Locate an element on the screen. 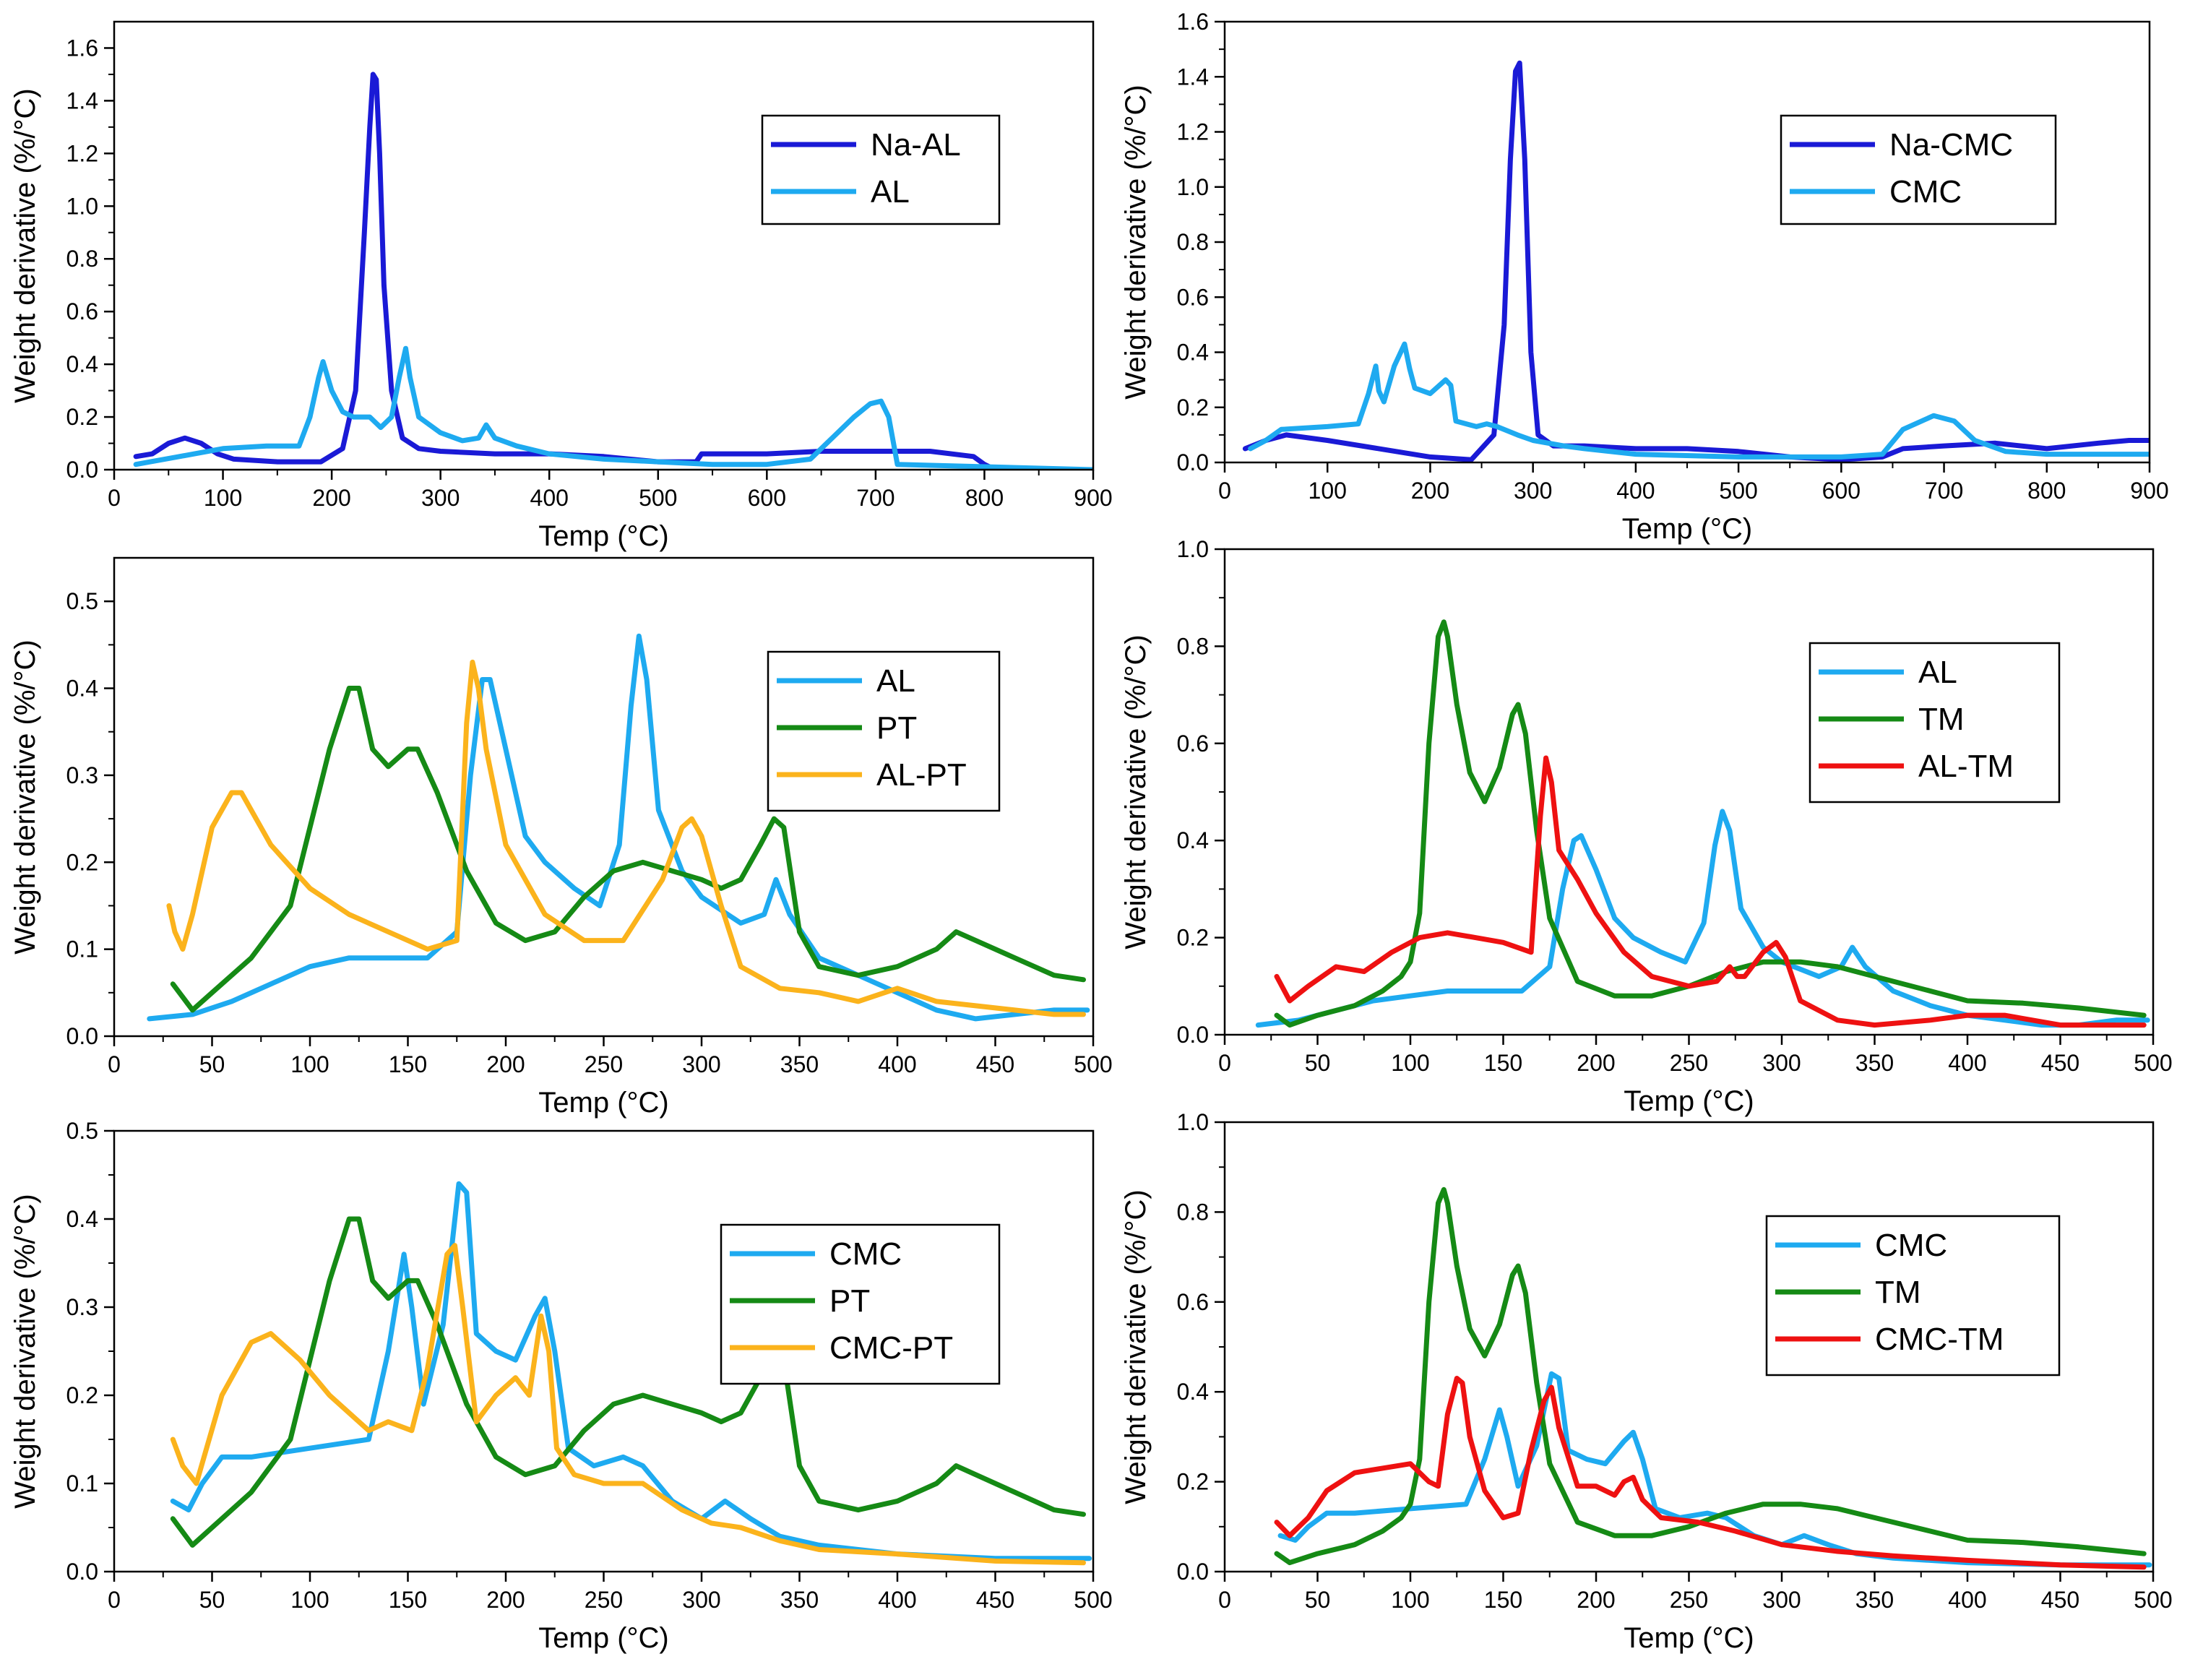  series-line-na-al is located at coordinates (613, 271).